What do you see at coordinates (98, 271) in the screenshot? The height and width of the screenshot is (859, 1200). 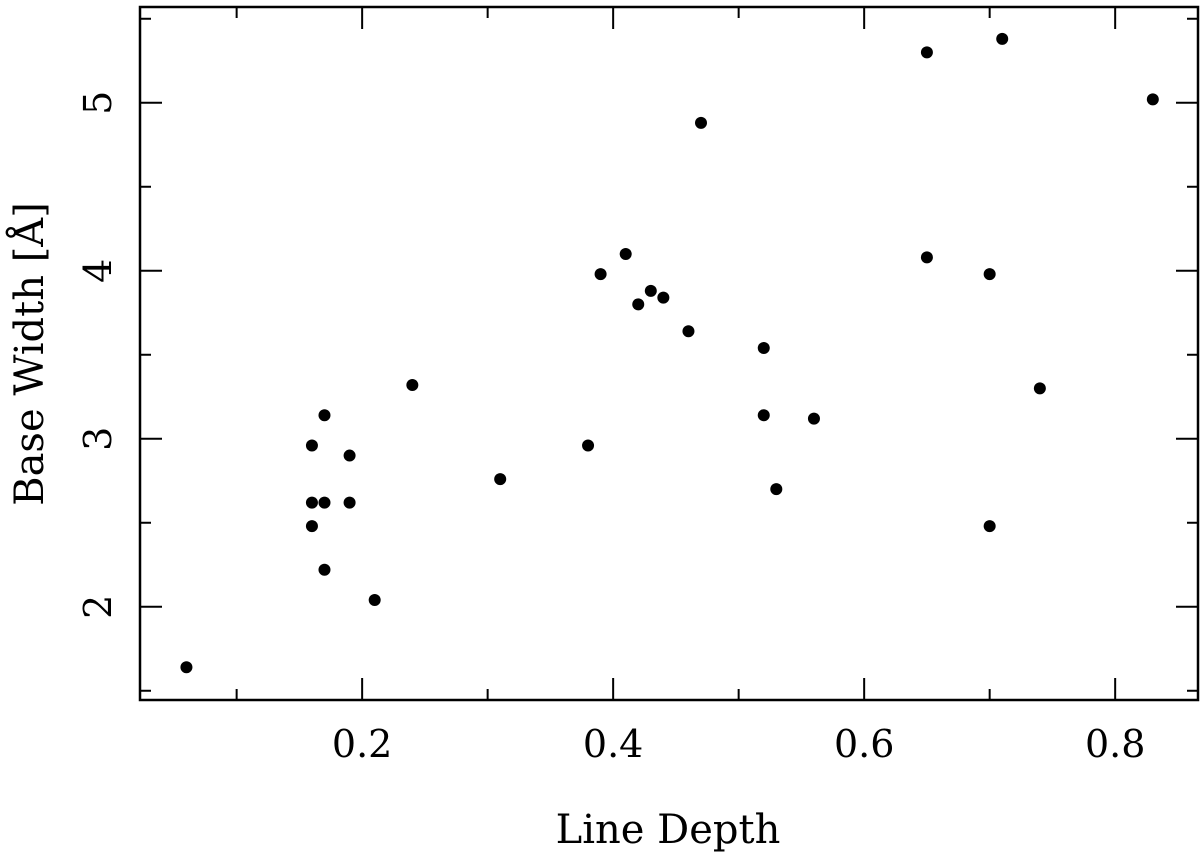 I see `y-tick-label: 4` at bounding box center [98, 271].